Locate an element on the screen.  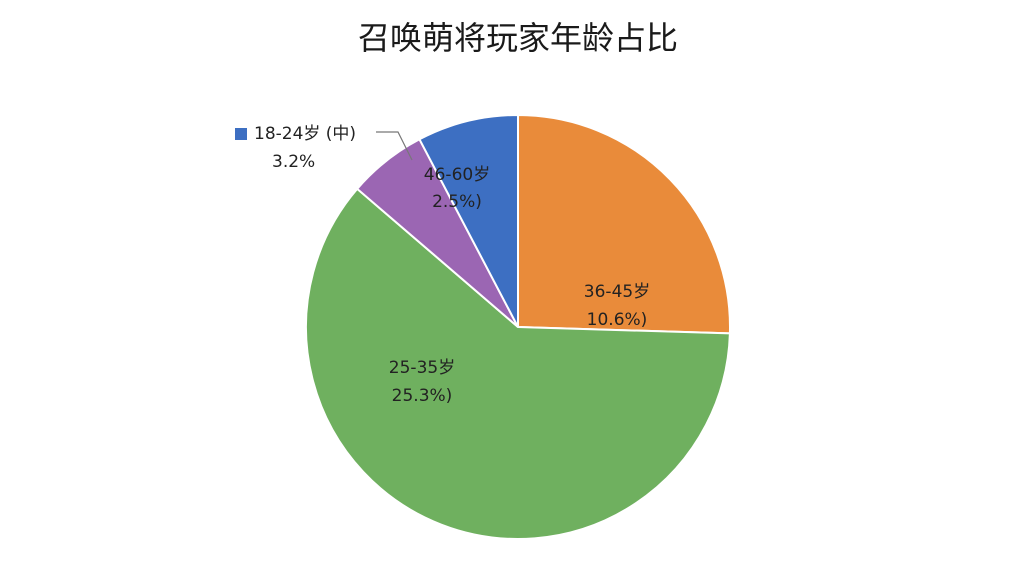
slice-value-label: 3.2% is located at coordinates (293, 162).